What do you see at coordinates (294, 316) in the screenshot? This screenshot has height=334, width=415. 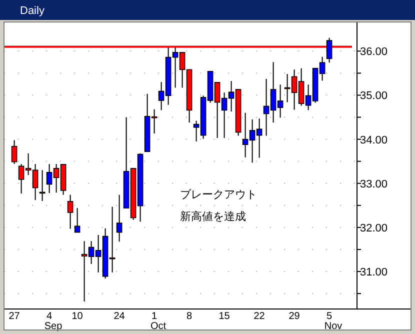 I see `x-tick-label: 29` at bounding box center [294, 316].